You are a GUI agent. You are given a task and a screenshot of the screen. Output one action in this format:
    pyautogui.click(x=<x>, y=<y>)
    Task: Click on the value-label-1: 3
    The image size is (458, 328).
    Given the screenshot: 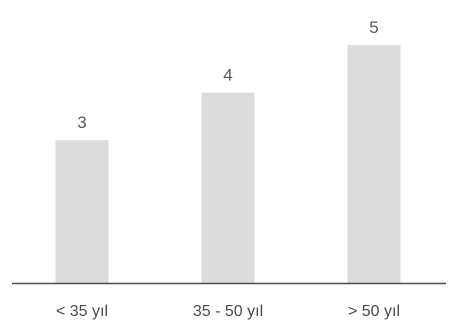 What is the action you would take?
    pyautogui.click(x=81, y=122)
    